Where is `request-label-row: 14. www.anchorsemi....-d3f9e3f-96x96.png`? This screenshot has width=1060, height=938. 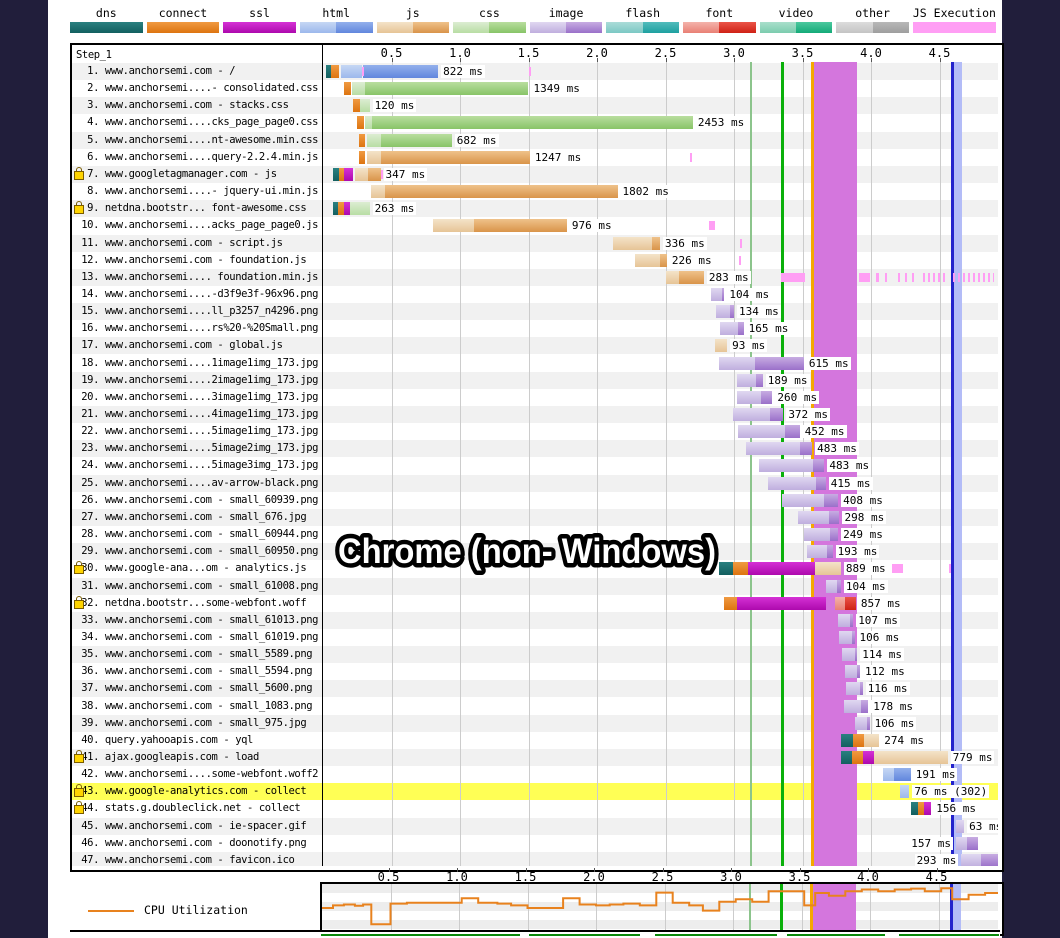 request-label-row: 14. www.anchorsemi....-d3f9e3f-96x96.png is located at coordinates (196, 294).